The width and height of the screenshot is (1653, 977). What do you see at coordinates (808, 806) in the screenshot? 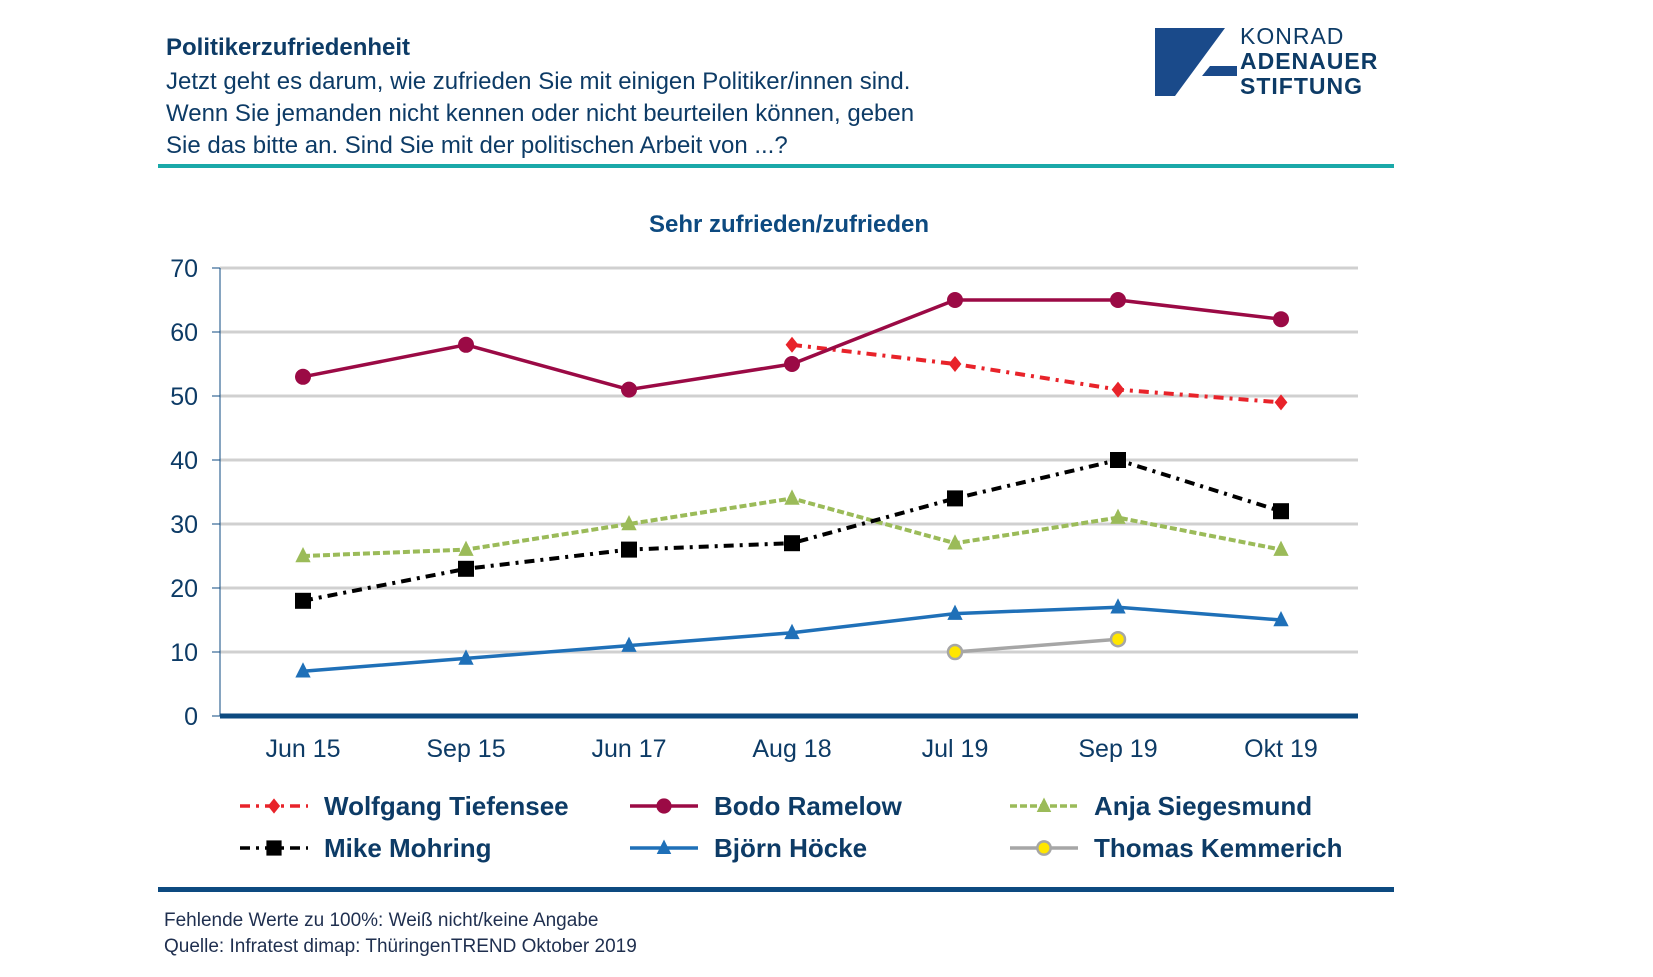
I see `legend-label-bodo-ramelow: Bodo Ramelow` at bounding box center [808, 806].